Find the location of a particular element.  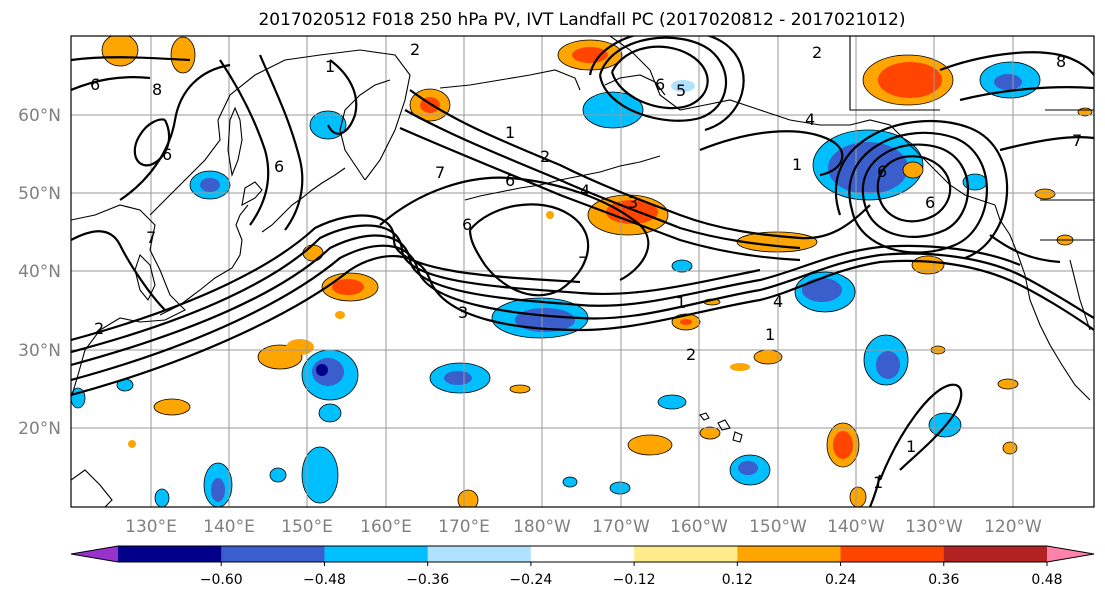

lon-label: 160°W is located at coordinates (699, 527).